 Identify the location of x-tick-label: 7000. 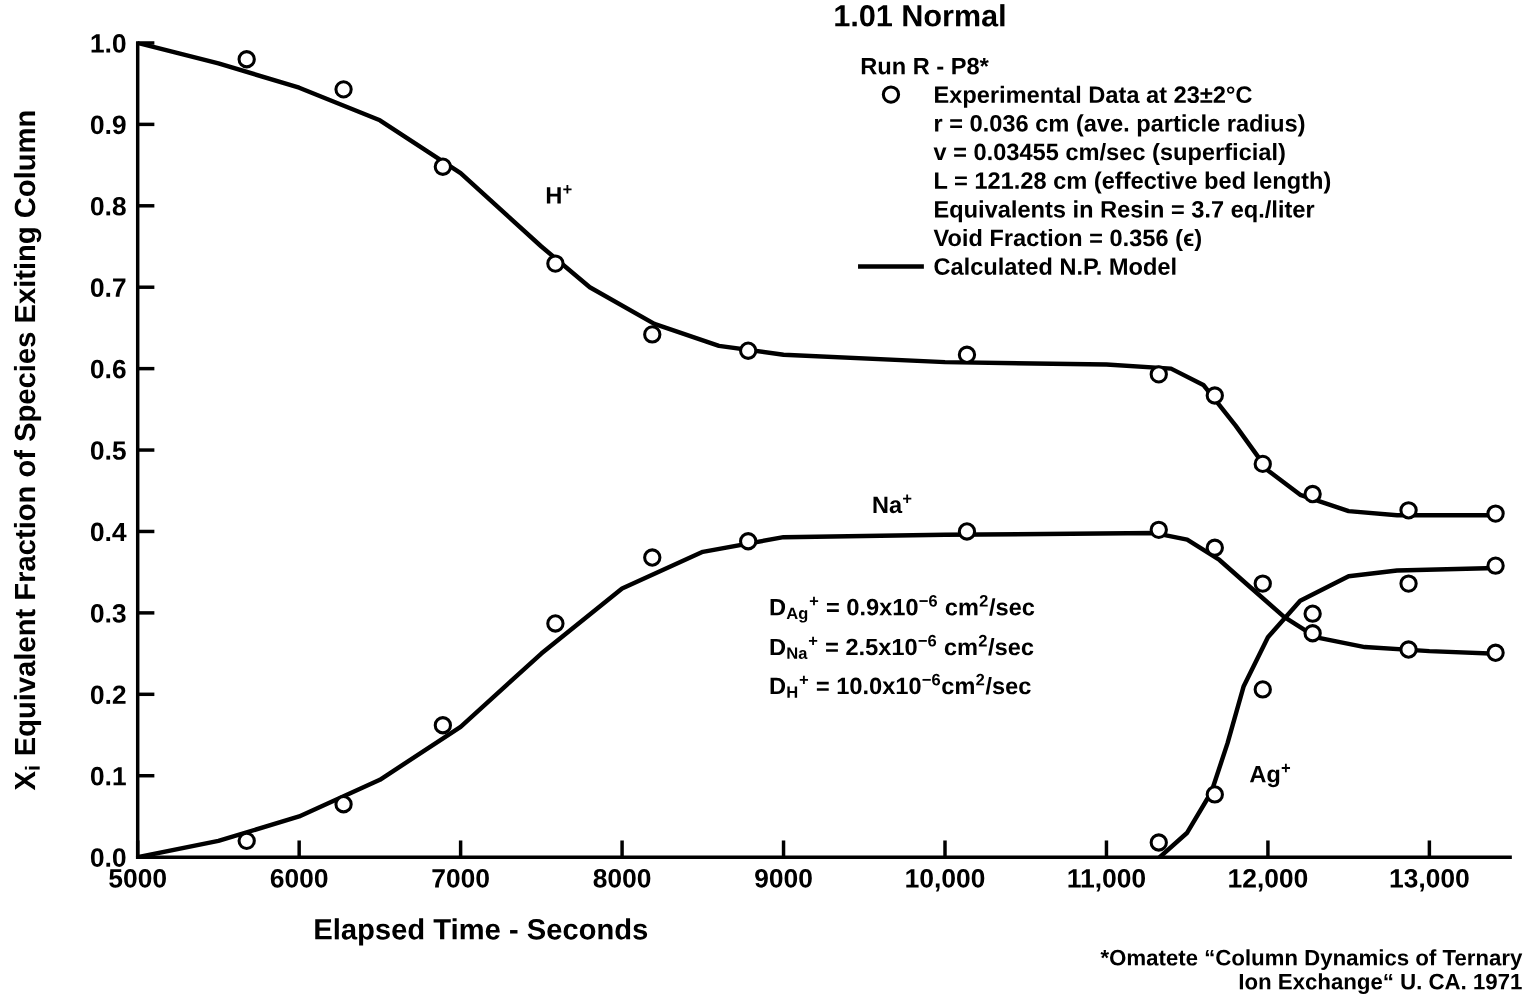
(460, 878).